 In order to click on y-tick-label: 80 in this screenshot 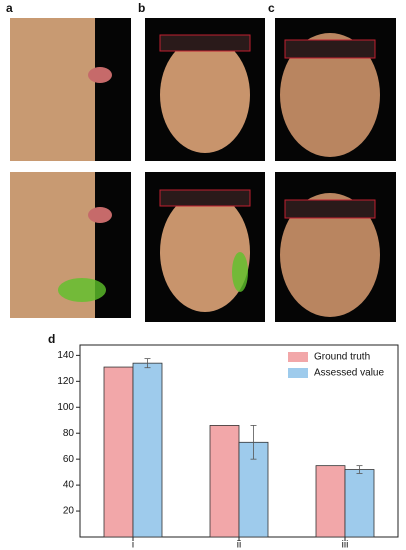, I will do `click(69, 433)`.